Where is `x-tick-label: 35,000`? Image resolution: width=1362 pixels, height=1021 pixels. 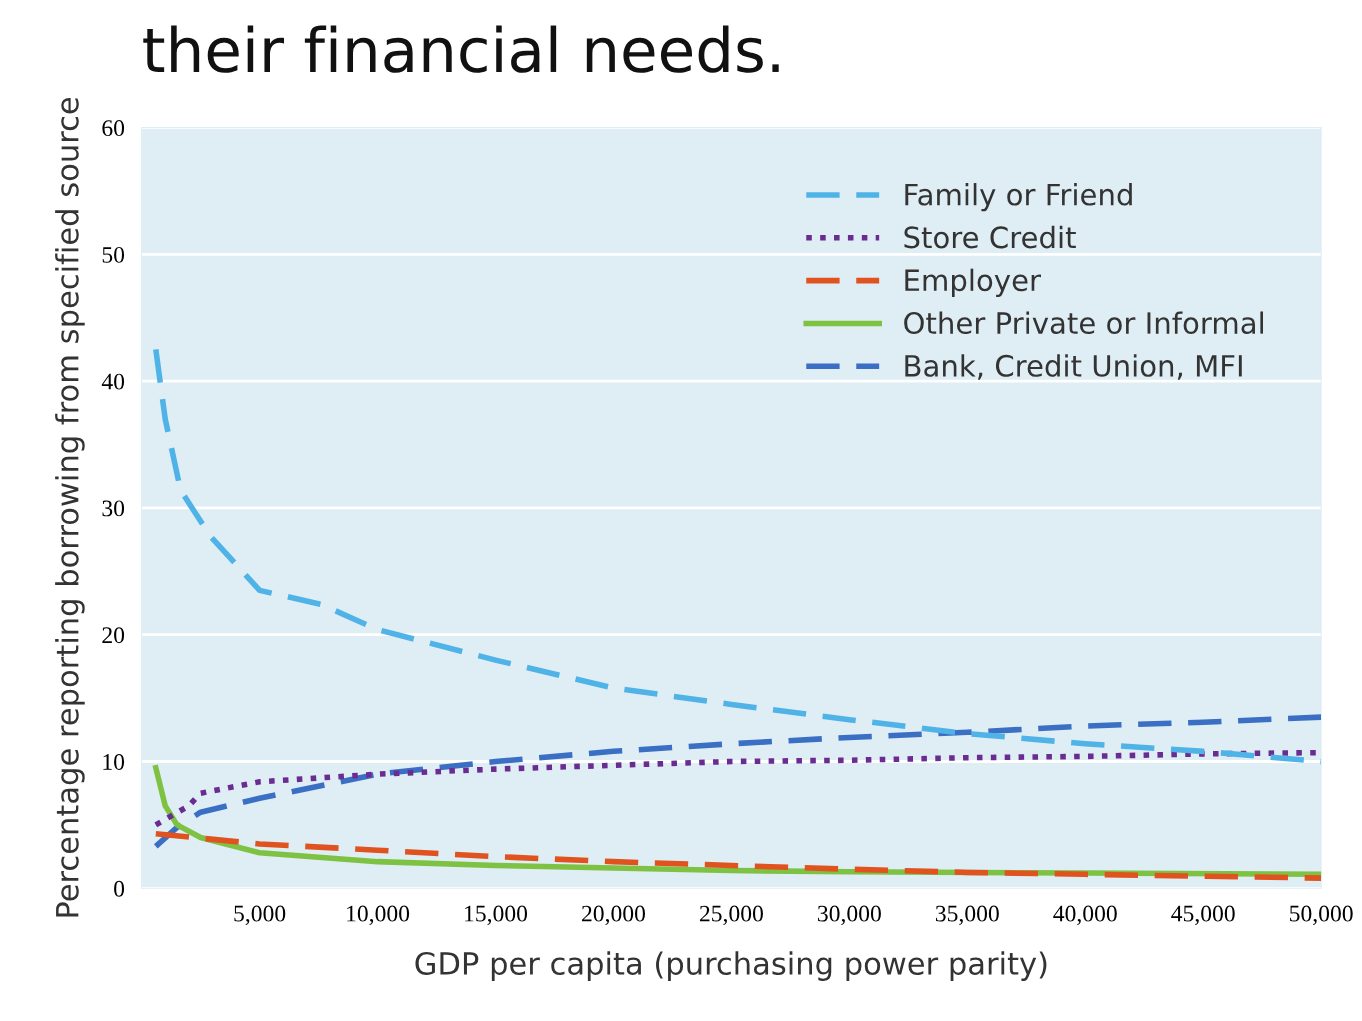
x-tick-label: 35,000 is located at coordinates (967, 915).